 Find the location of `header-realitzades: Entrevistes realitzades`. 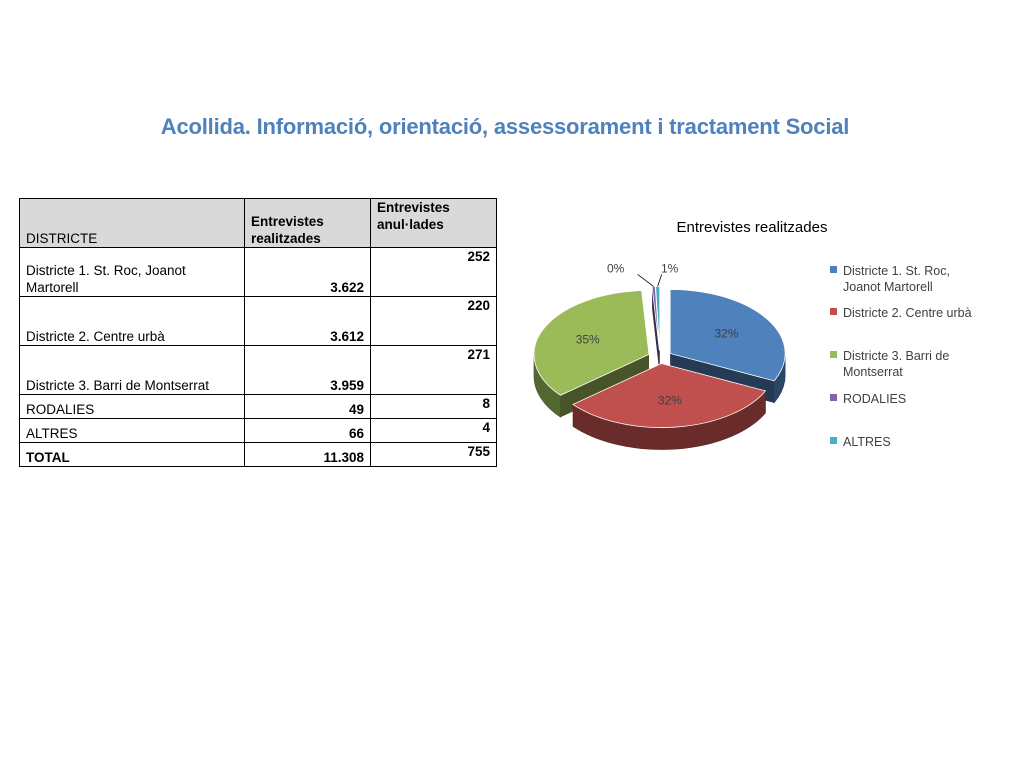

header-realitzades: Entrevistes realitzades is located at coordinates (307, 223).